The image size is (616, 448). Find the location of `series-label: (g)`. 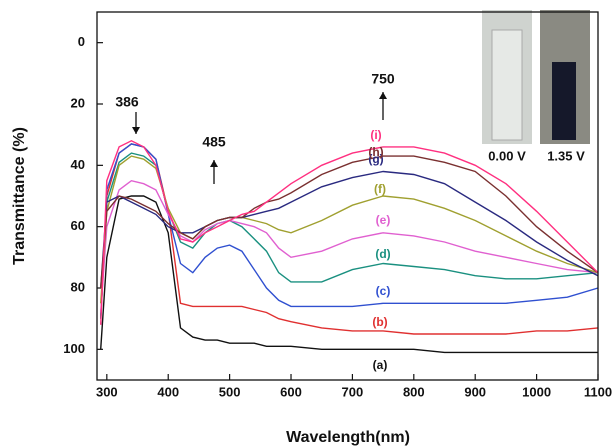

series-label: (g) is located at coordinates (375, 159).